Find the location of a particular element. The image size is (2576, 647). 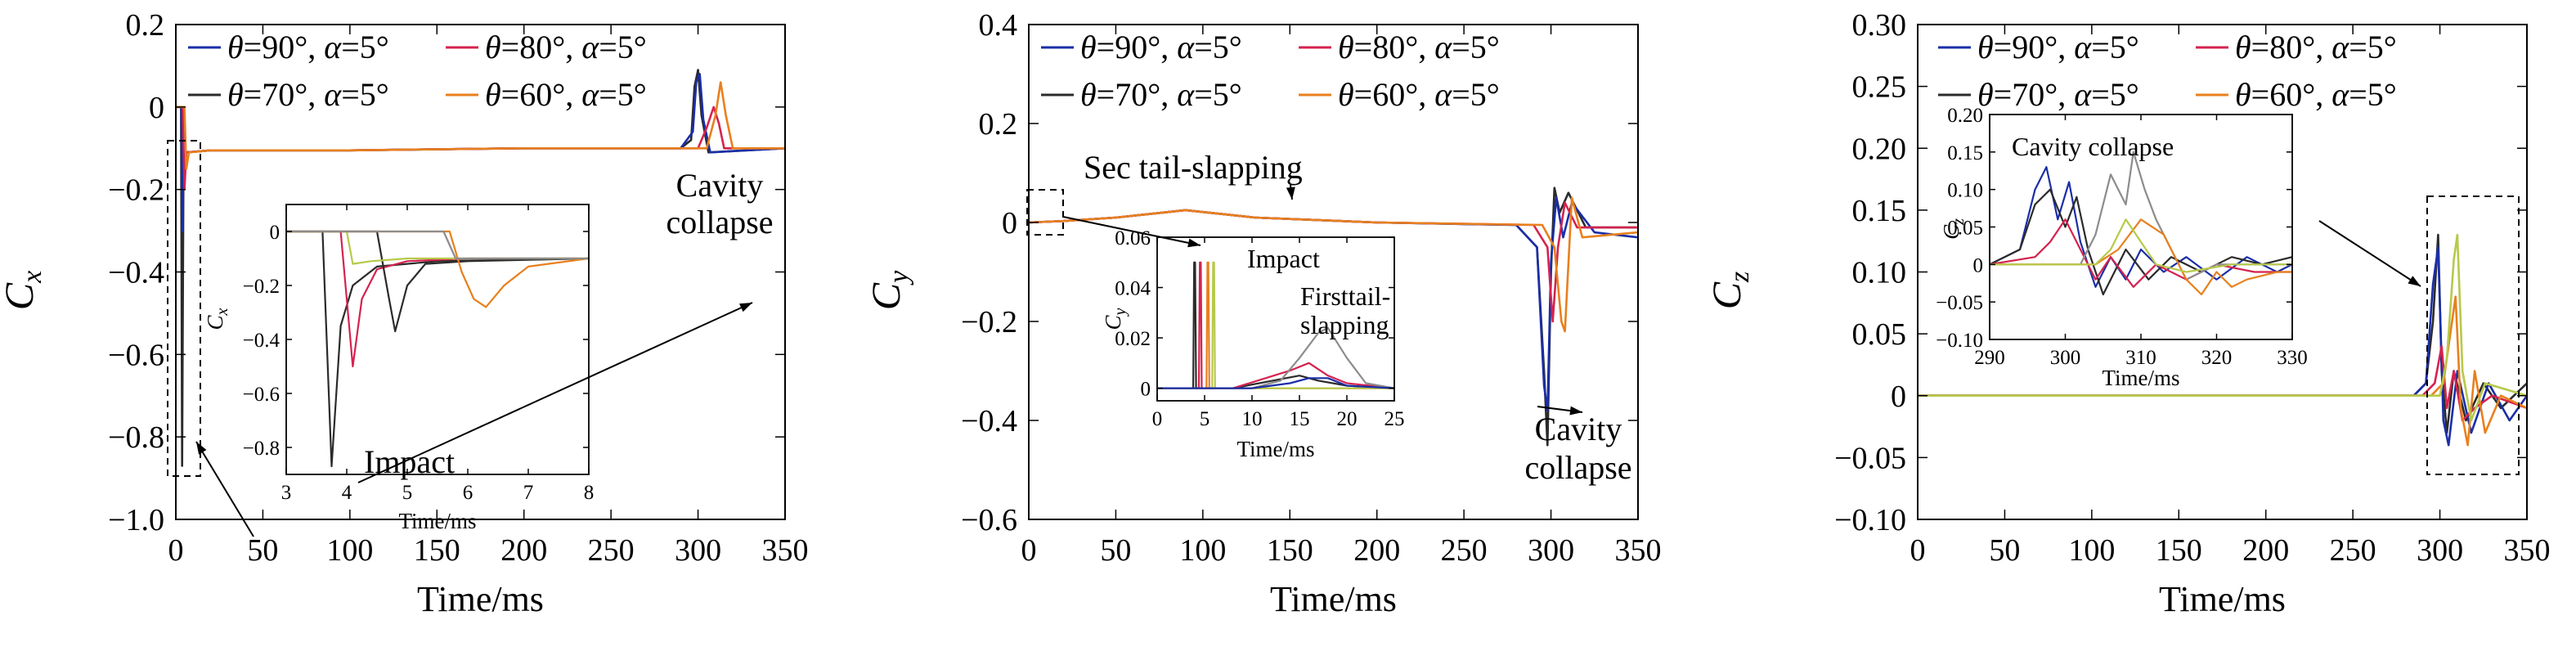

cy-annotation-2: Firsttail- is located at coordinates (1345, 296).